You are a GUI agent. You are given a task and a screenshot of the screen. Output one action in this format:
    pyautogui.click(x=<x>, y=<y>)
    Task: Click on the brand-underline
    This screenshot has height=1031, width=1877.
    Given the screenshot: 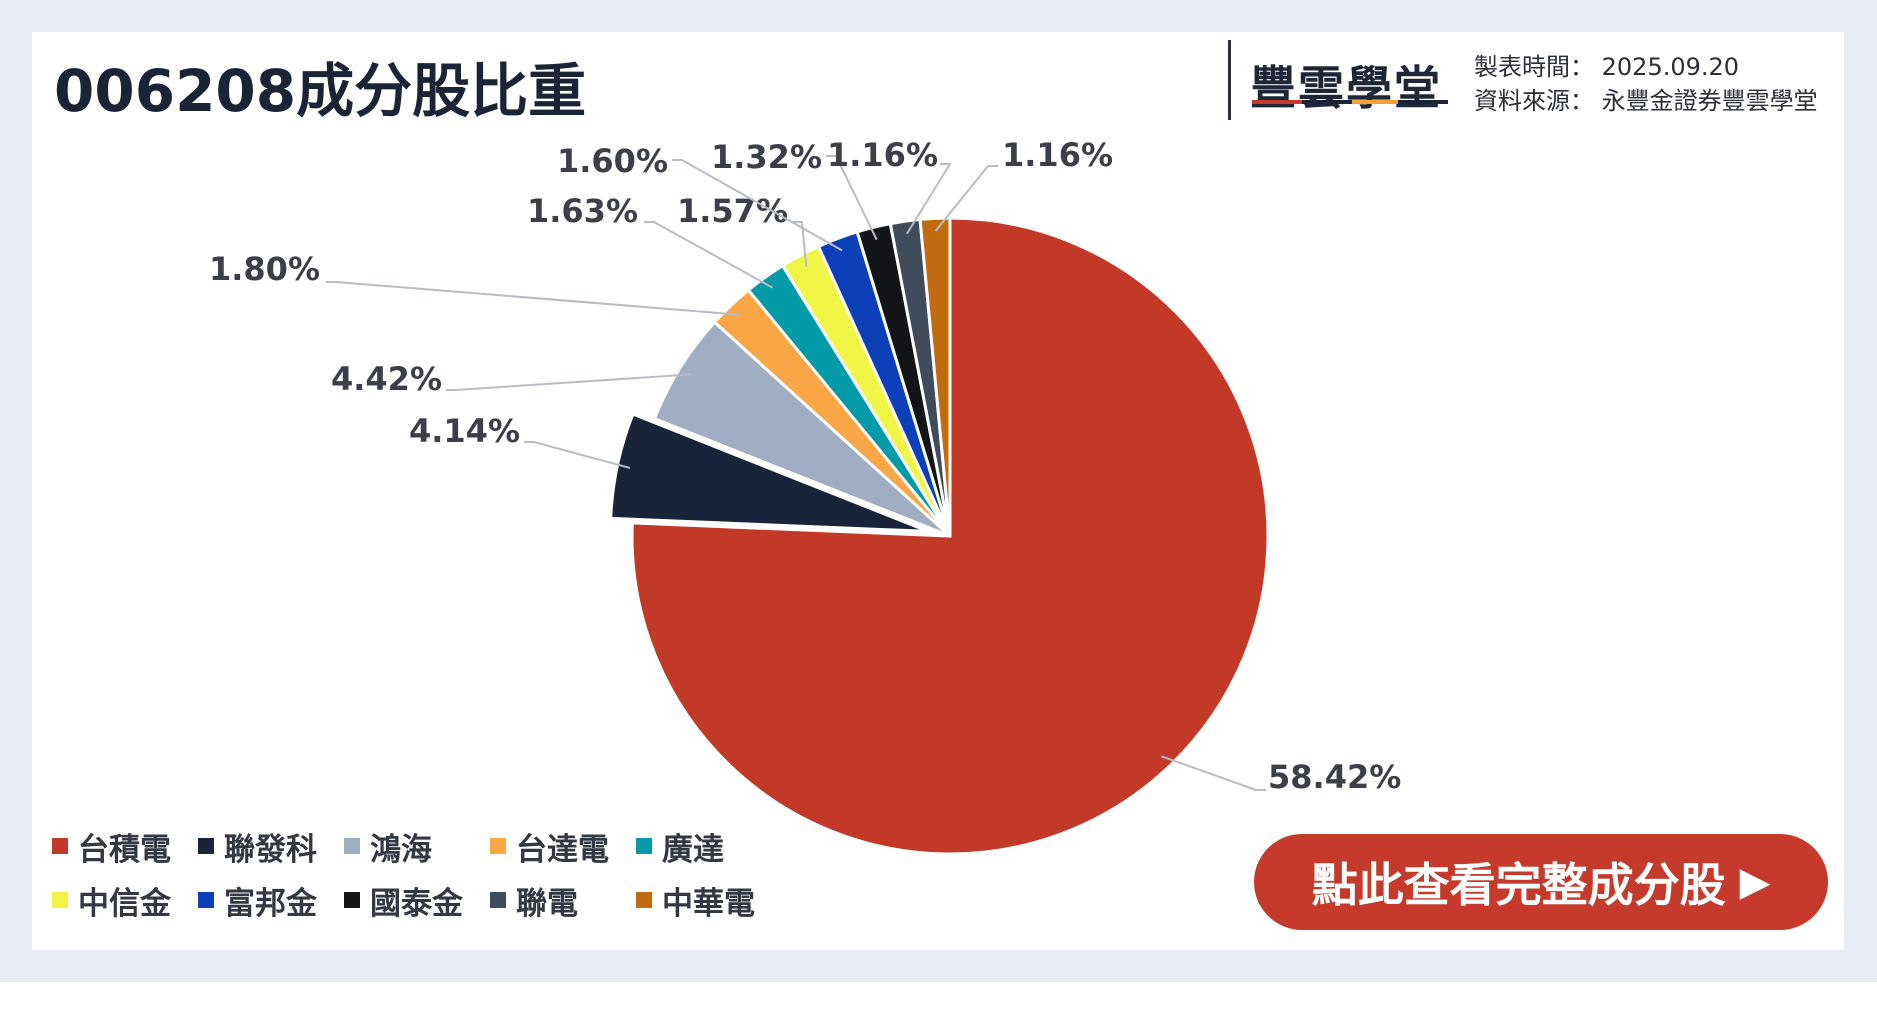 What is the action you would take?
    pyautogui.click(x=1350, y=102)
    